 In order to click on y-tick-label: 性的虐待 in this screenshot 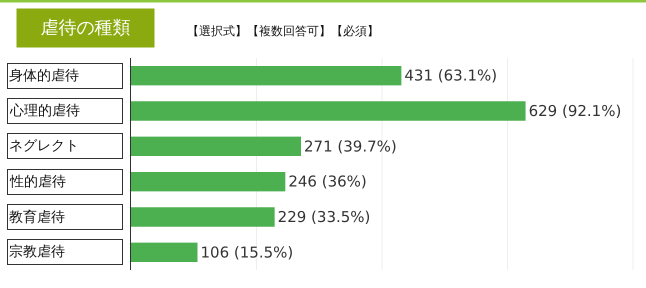, I will do `click(37, 182)`.